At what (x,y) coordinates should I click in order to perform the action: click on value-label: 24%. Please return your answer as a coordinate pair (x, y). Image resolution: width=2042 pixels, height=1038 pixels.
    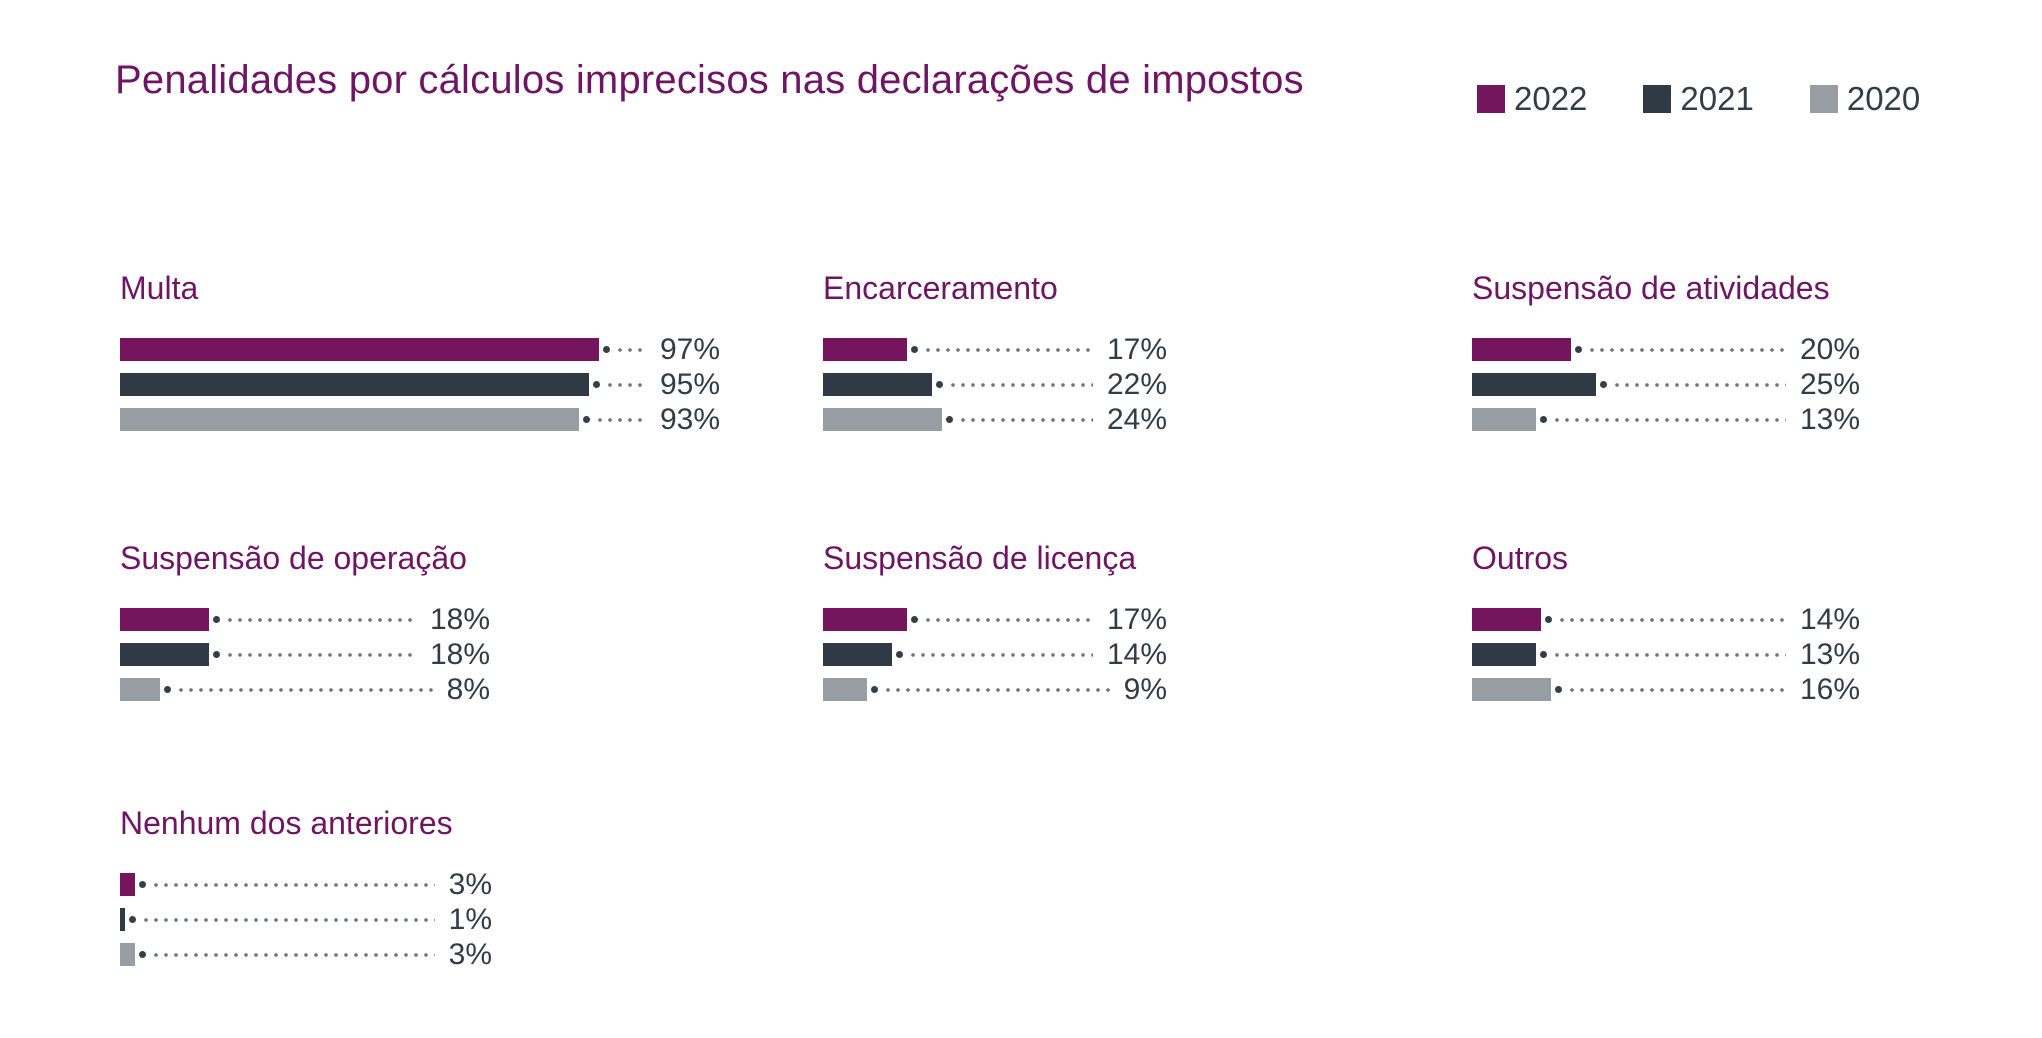
    Looking at the image, I should click on (1136, 419).